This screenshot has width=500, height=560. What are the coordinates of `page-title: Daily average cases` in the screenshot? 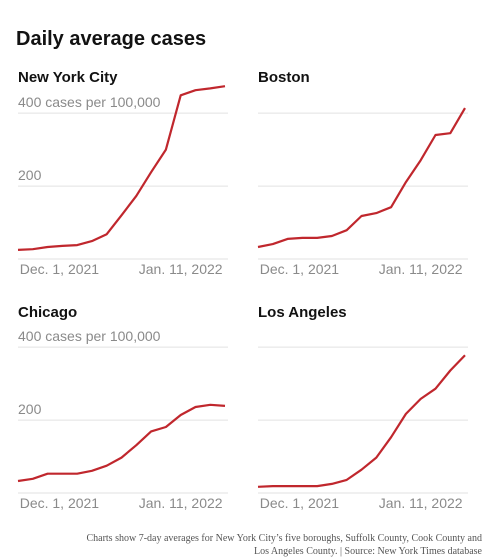 It's located at (111, 39).